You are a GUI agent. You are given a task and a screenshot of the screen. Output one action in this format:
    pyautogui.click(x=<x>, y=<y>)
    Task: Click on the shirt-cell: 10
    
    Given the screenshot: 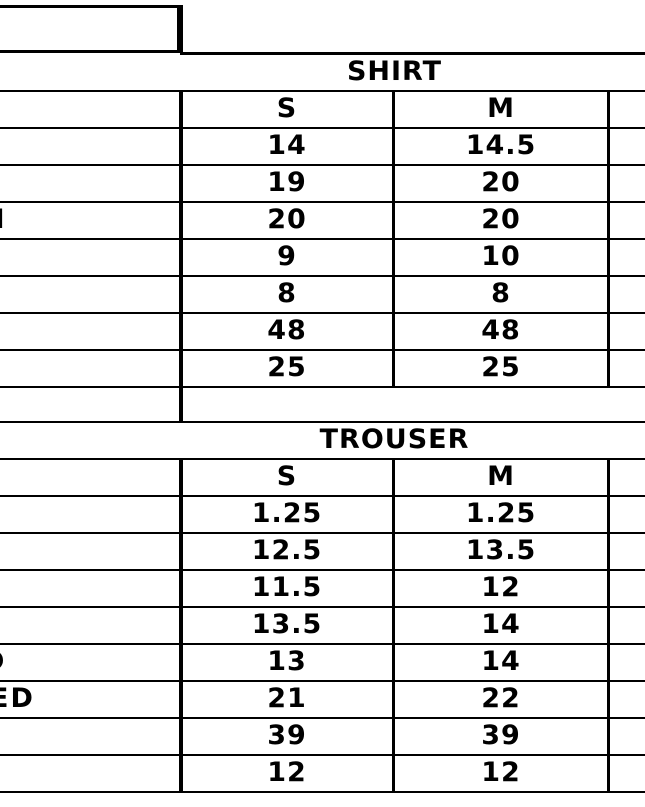 What is the action you would take?
    pyautogui.click(x=501, y=256)
    